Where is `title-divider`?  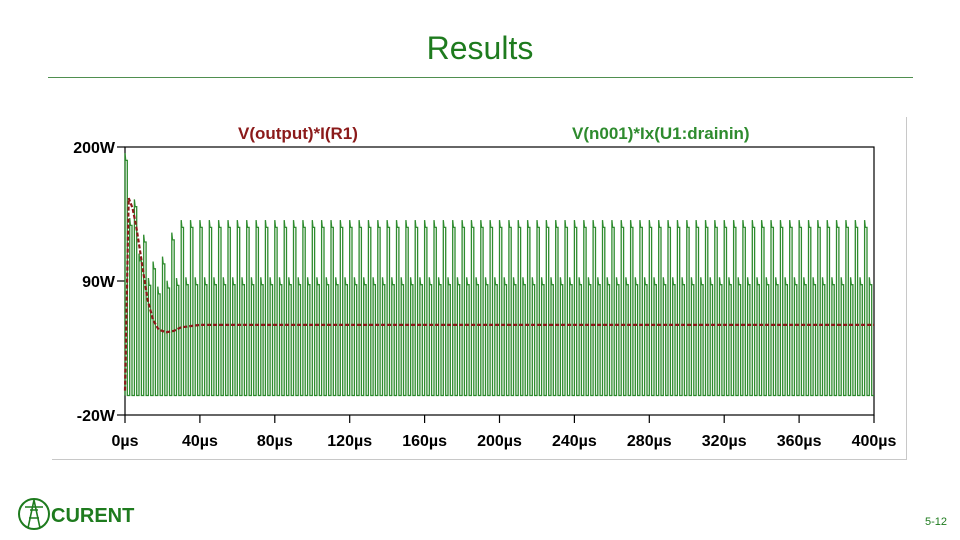
title-divider is located at coordinates (480, 77).